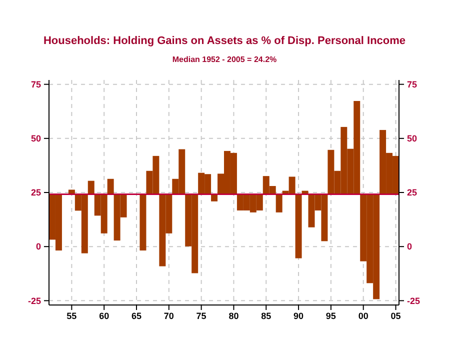 Image resolution: width=449 pixels, height=337 pixels. What do you see at coordinates (38, 247) in the screenshot?
I see `y-tick-label: 0` at bounding box center [38, 247].